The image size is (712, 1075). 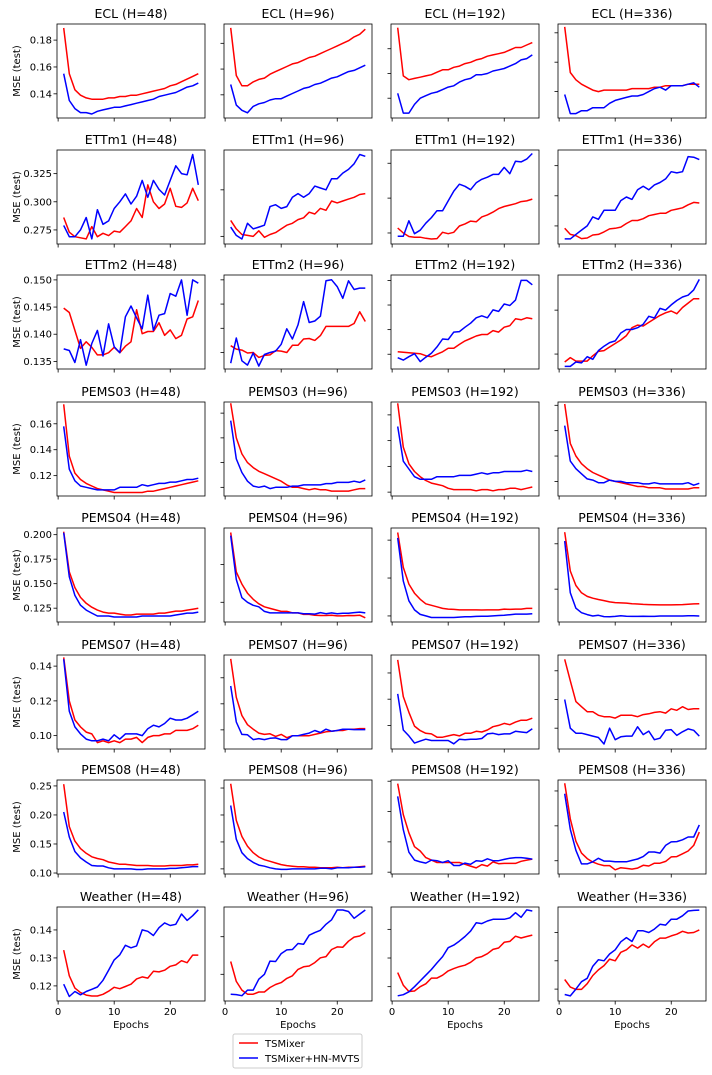 What do you see at coordinates (41, 736) in the screenshot?
I see `y-tick-label: 0.10` at bounding box center [41, 736].